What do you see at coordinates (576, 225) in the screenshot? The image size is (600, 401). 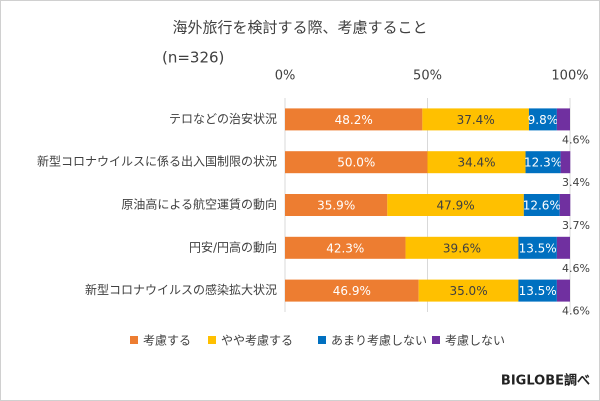 I see `data-label: 3.7%` at bounding box center [576, 225].